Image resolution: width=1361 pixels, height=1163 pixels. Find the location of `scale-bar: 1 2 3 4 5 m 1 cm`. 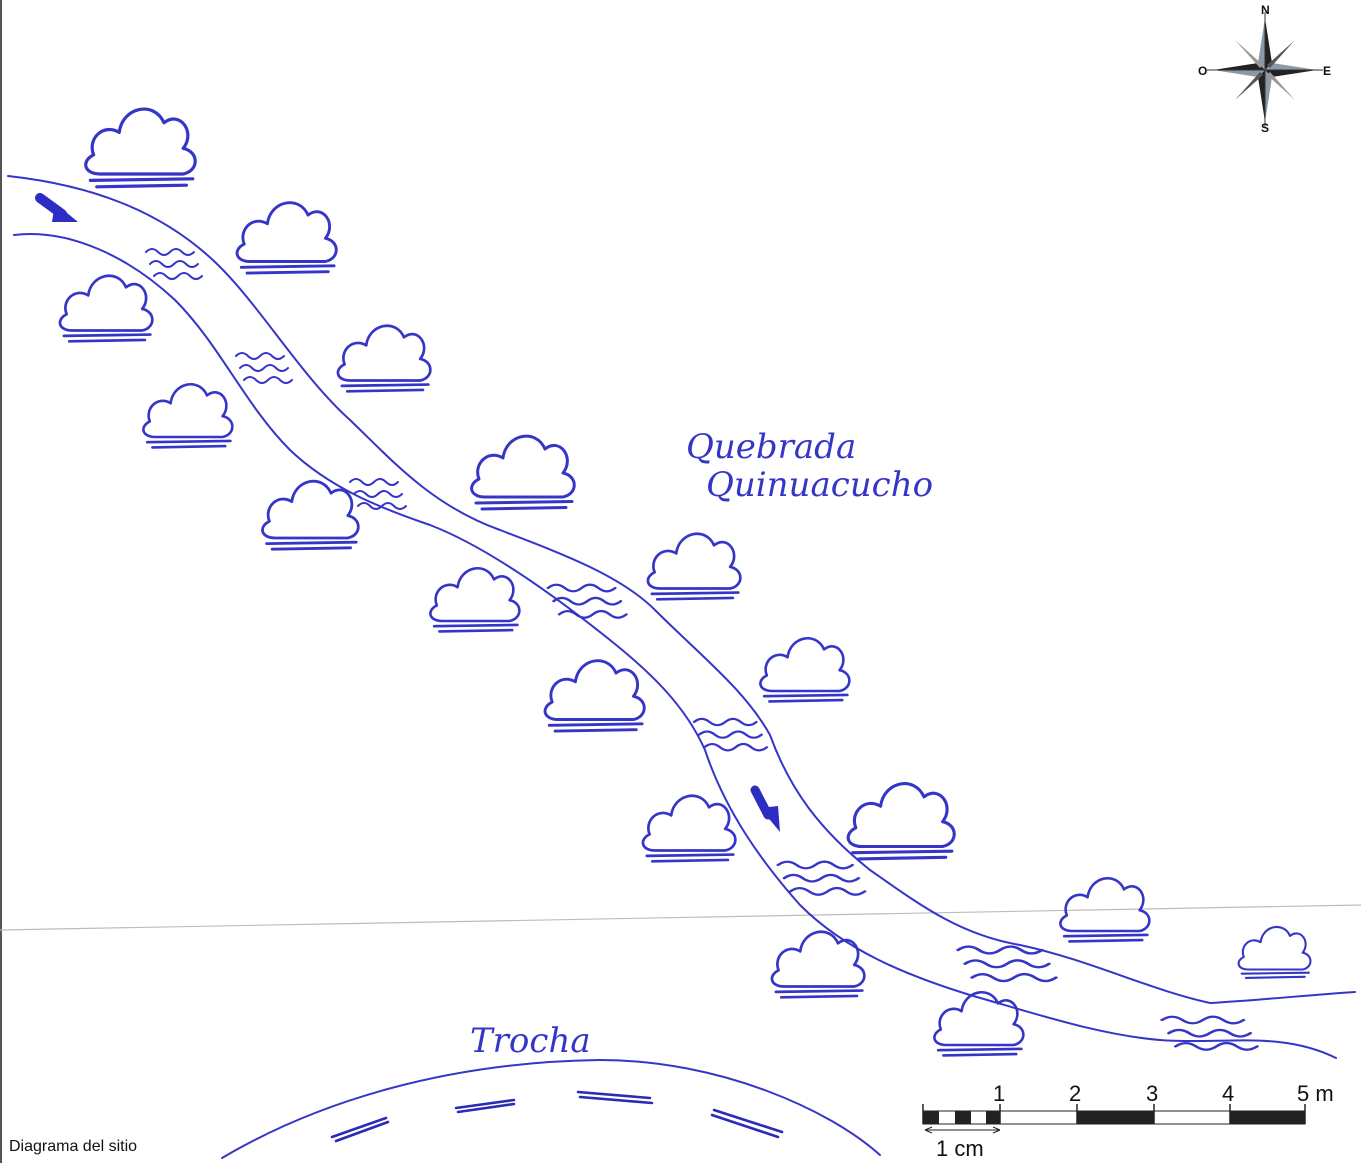

scale-bar: 1 2 3 4 5 m 1 cm is located at coordinates (1128, 1121).